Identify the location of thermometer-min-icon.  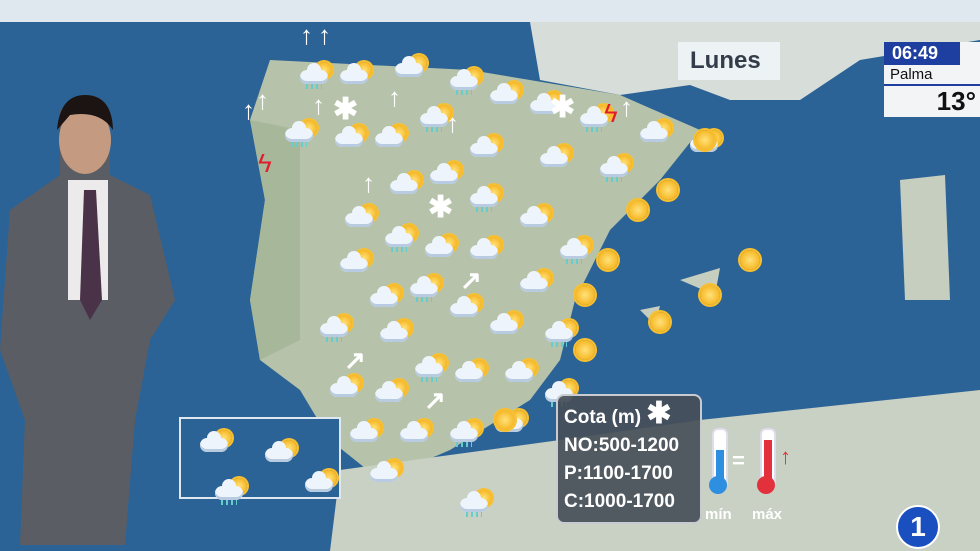
(718, 461).